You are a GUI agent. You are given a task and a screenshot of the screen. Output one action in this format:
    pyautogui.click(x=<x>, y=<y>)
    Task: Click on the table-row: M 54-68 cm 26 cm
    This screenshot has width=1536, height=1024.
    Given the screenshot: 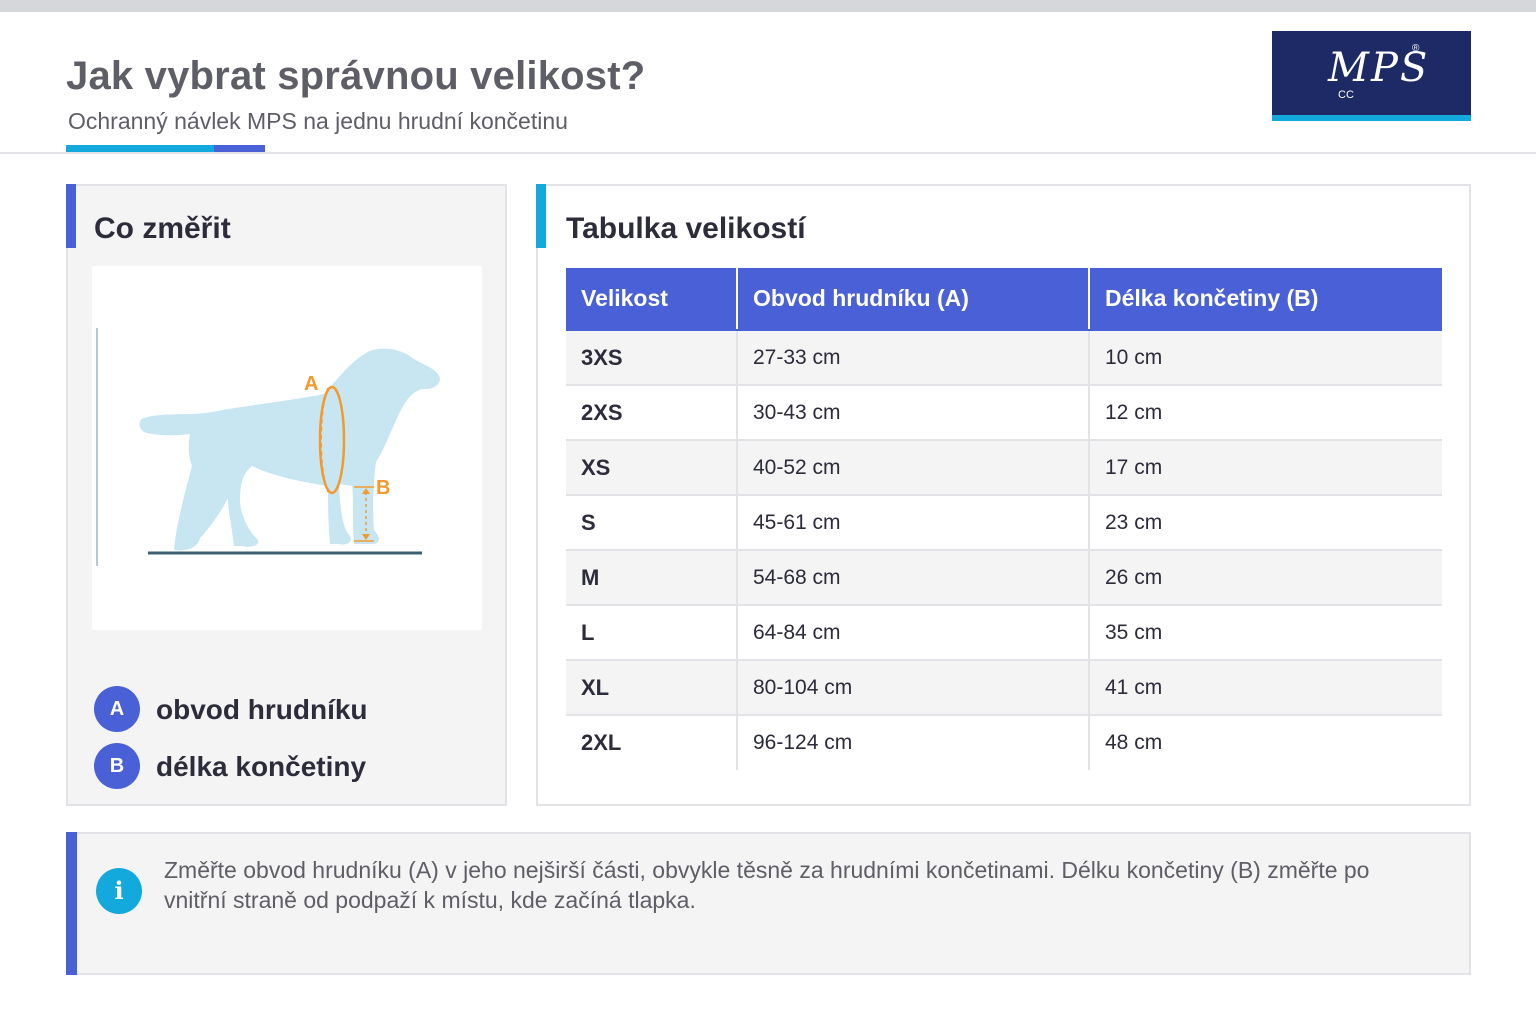 What is the action you would take?
    pyautogui.click(x=1004, y=578)
    